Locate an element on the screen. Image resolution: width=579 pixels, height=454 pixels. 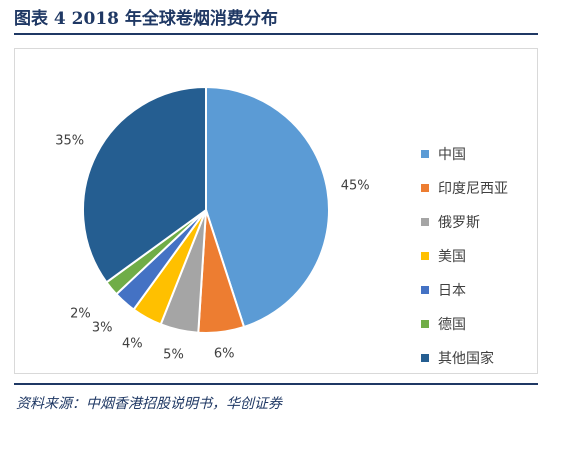
slice-value-label: 35% is located at coordinates (70, 141).